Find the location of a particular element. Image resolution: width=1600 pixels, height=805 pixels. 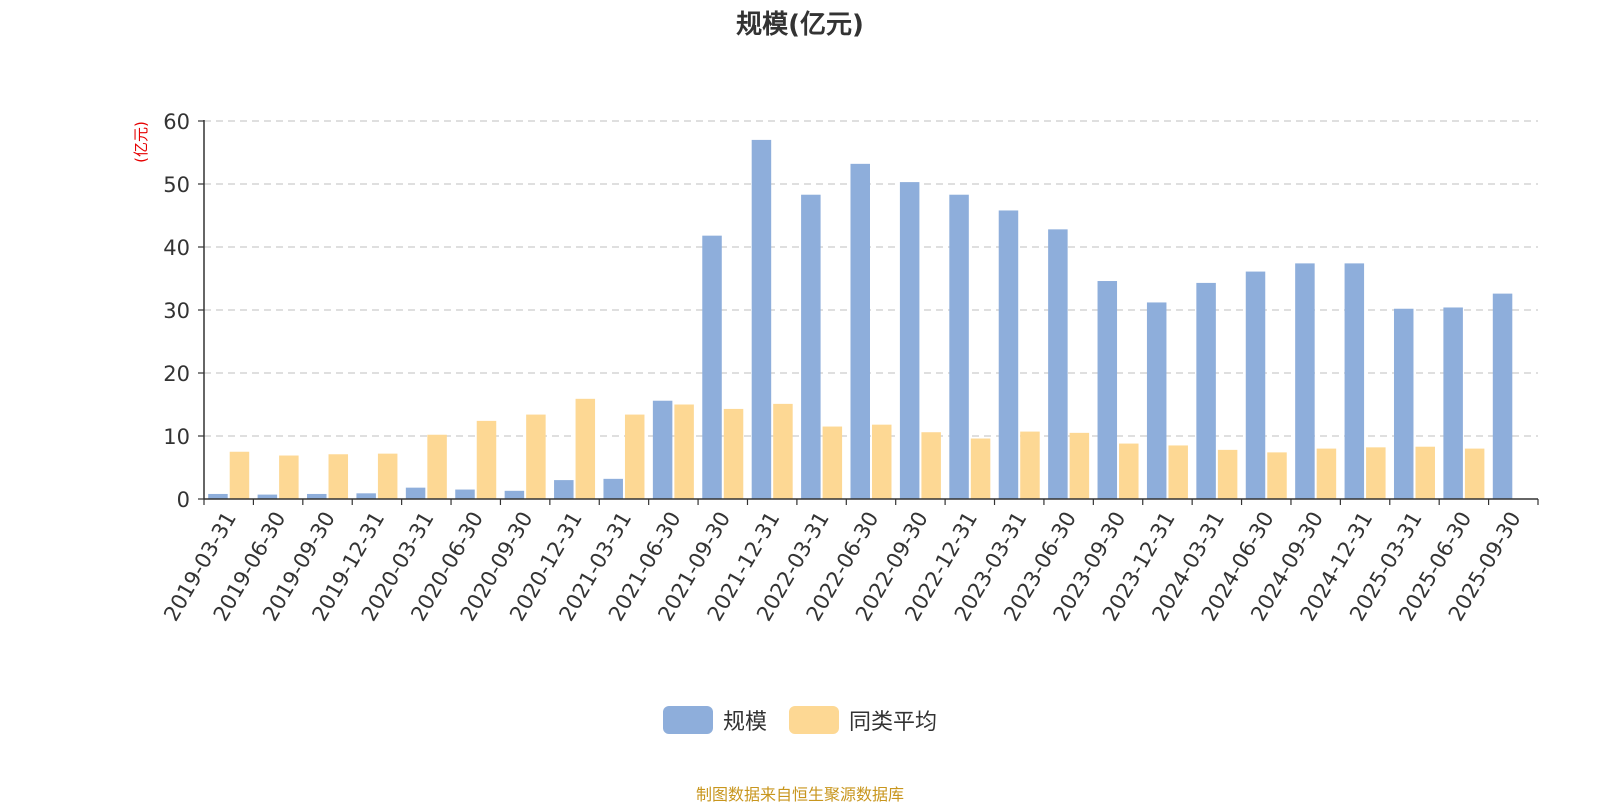

legend-item-peer-average: 同类平均 is located at coordinates (863, 720).